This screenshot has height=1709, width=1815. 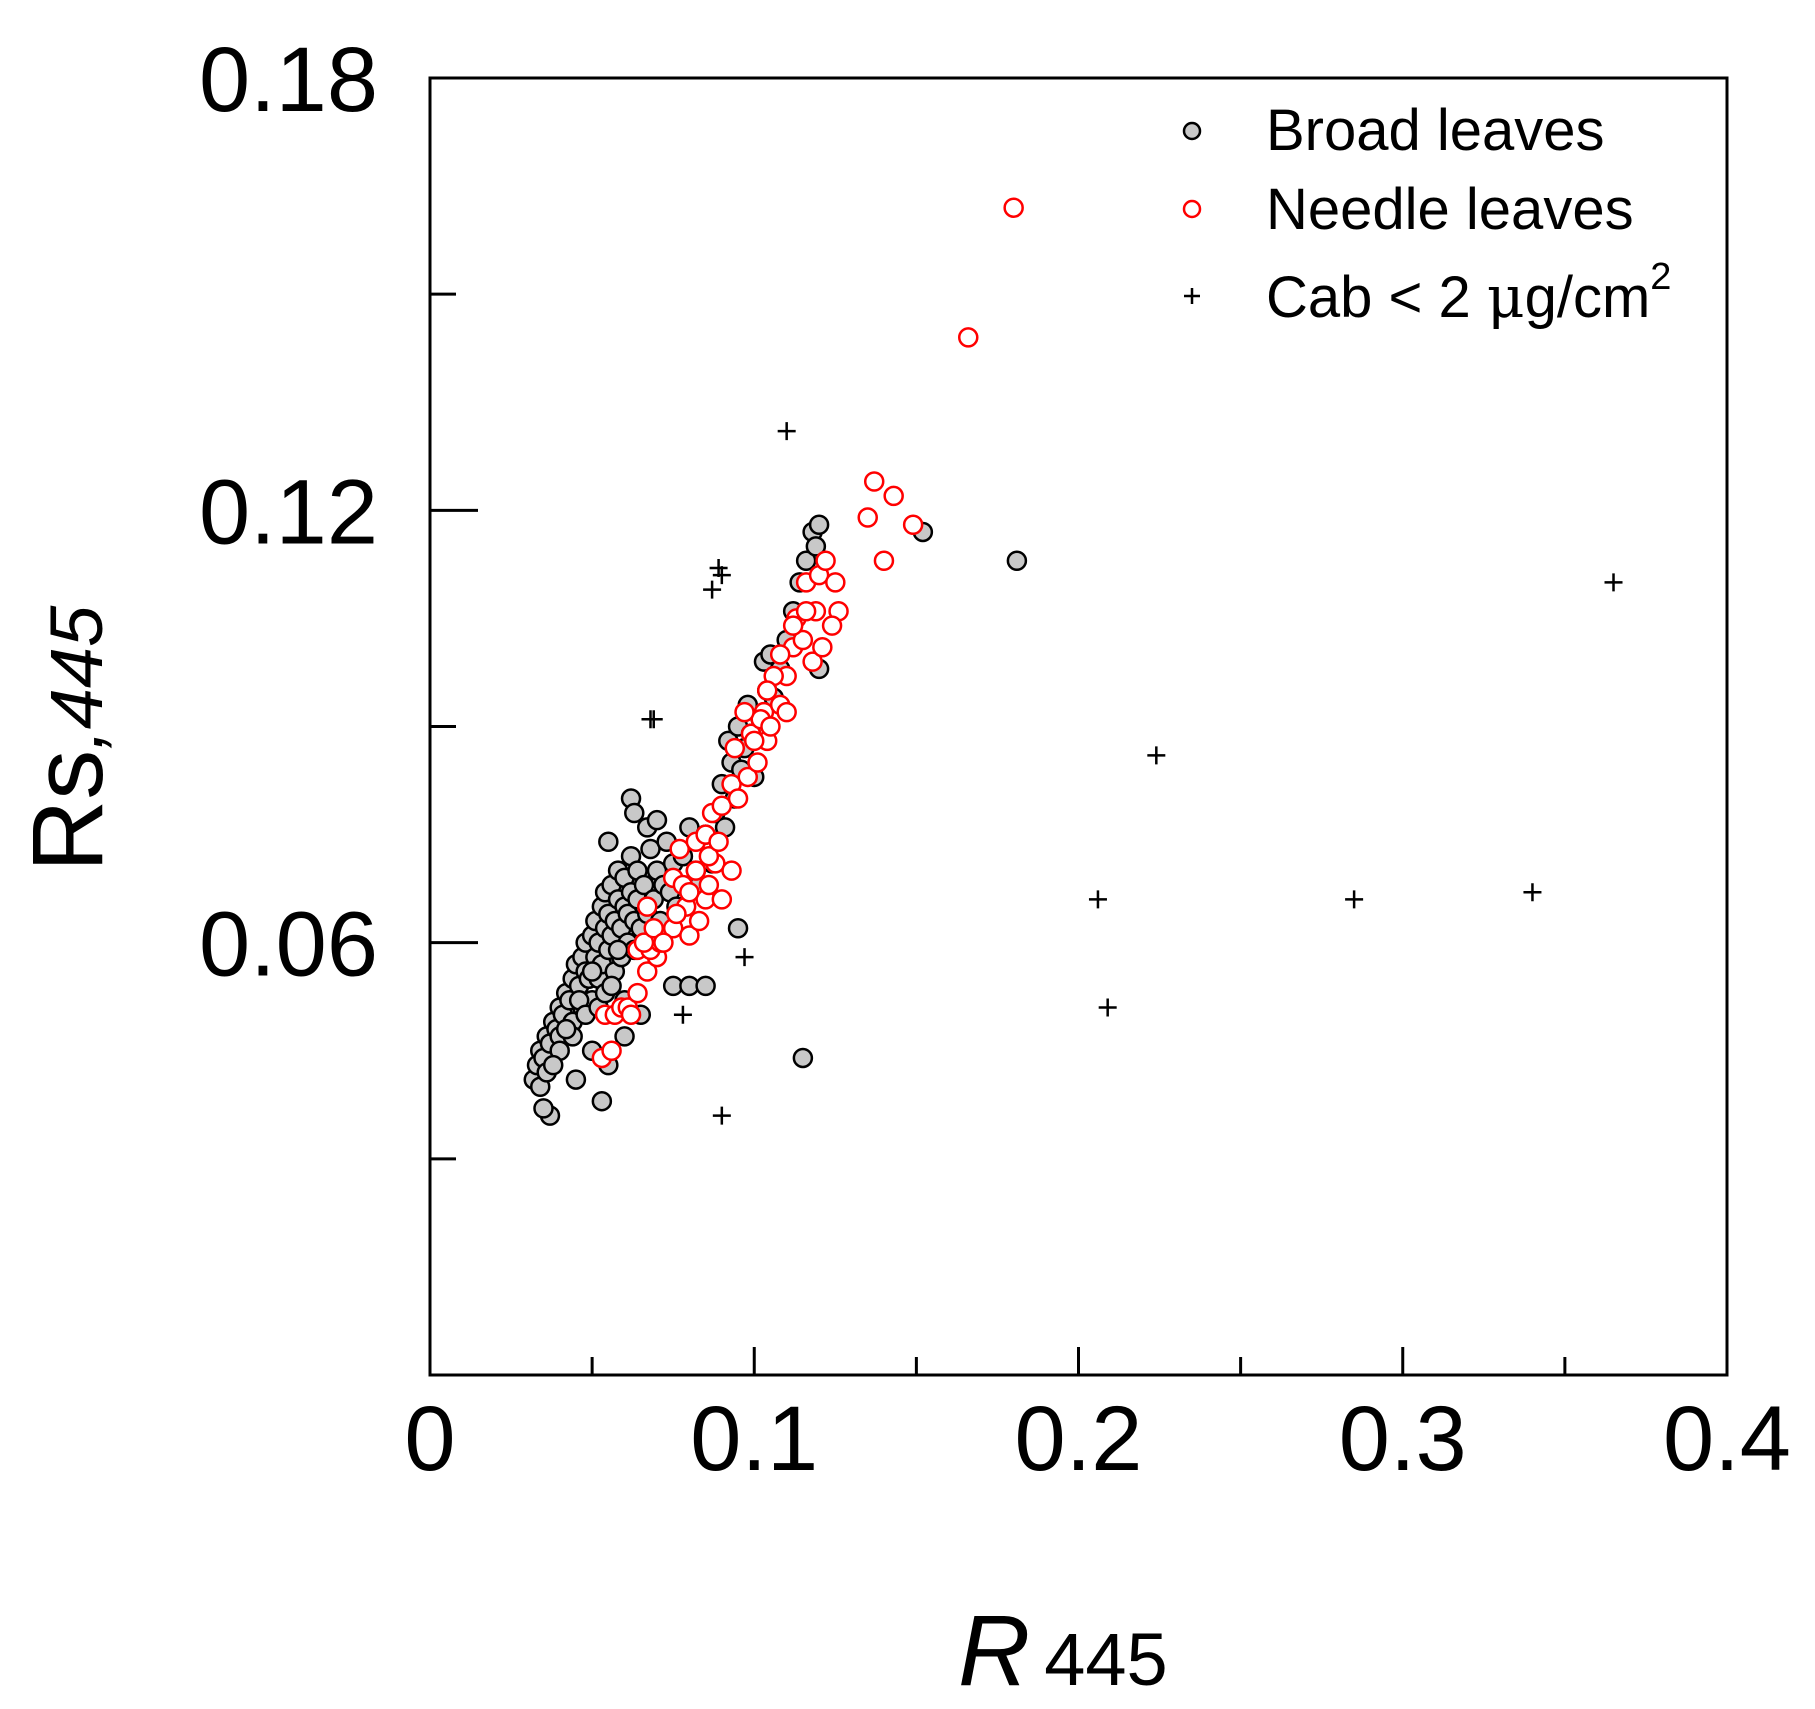 What do you see at coordinates (775, 820) in the screenshot?
I see `series-broad-leaves` at bounding box center [775, 820].